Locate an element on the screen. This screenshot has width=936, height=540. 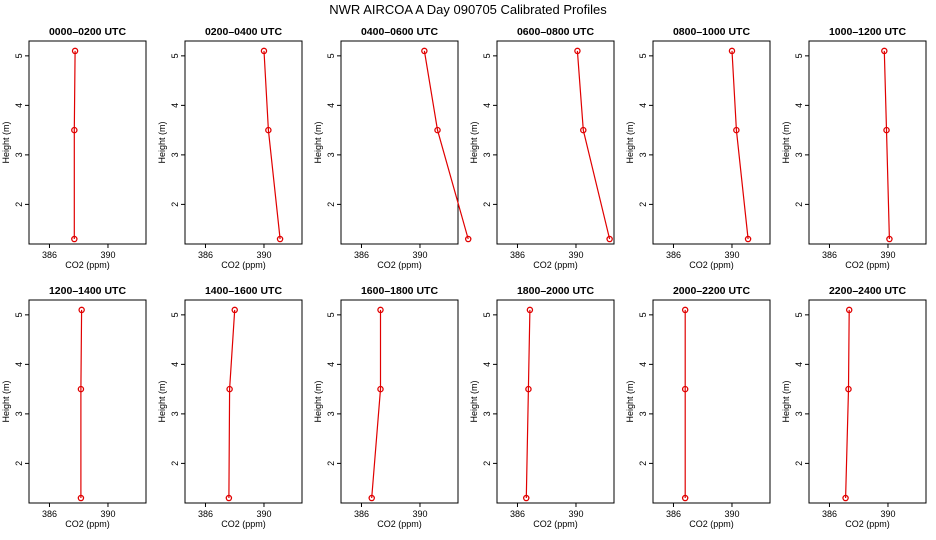
panel-title: 1200–1400 UTC is located at coordinates (87, 291).